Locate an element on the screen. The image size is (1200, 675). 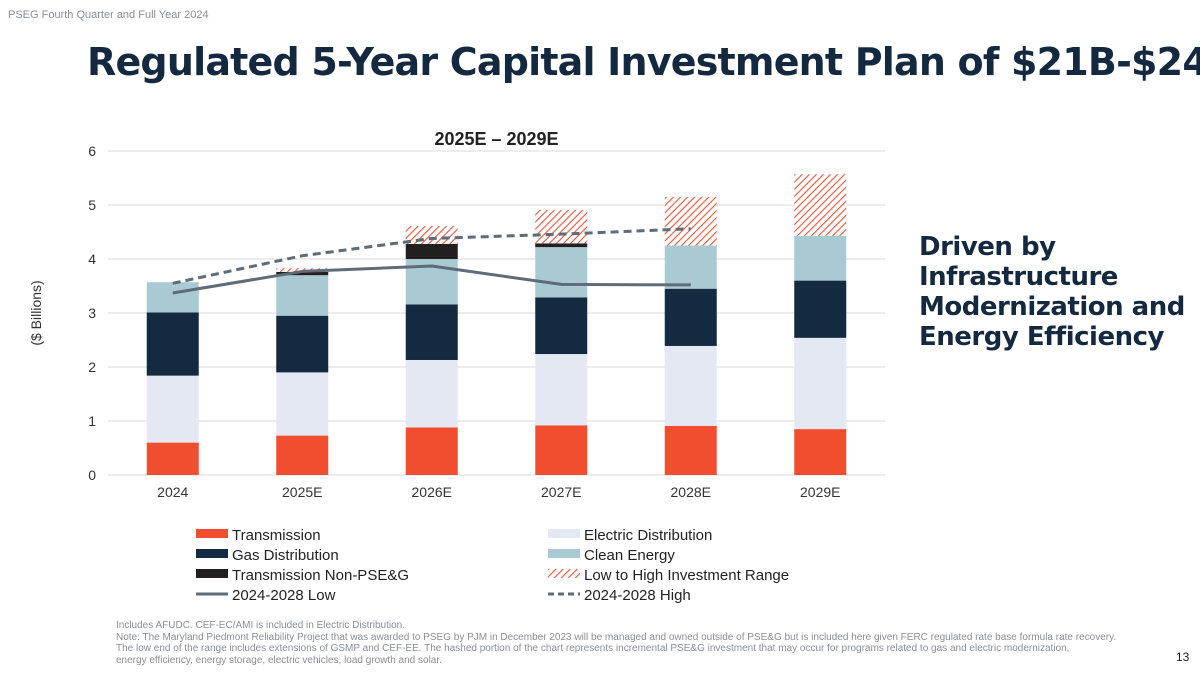
x-tick-label: 2027E is located at coordinates (561, 492).